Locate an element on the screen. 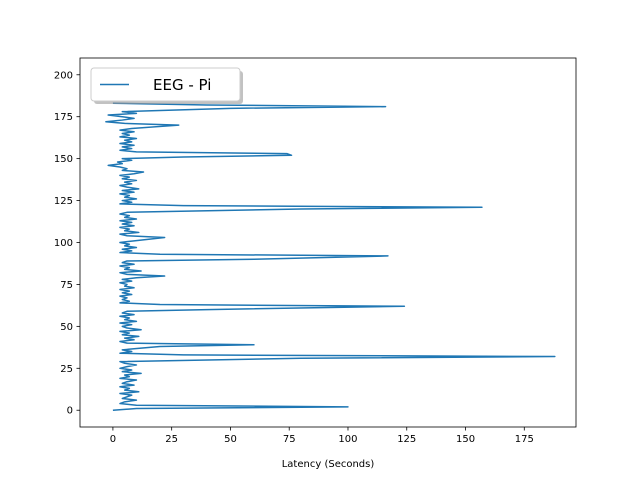 This screenshot has width=640, height=480. y-tick-label: 125 is located at coordinates (63, 201).